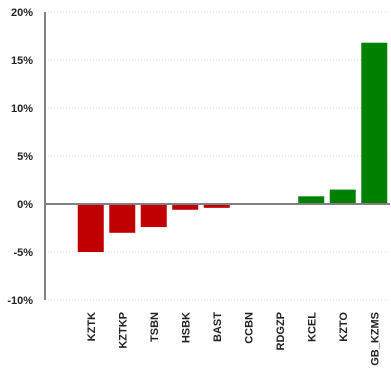 This screenshot has width=391, height=368. Describe the element at coordinates (374, 123) in the screenshot. I see `bar-gb-kzms` at that location.